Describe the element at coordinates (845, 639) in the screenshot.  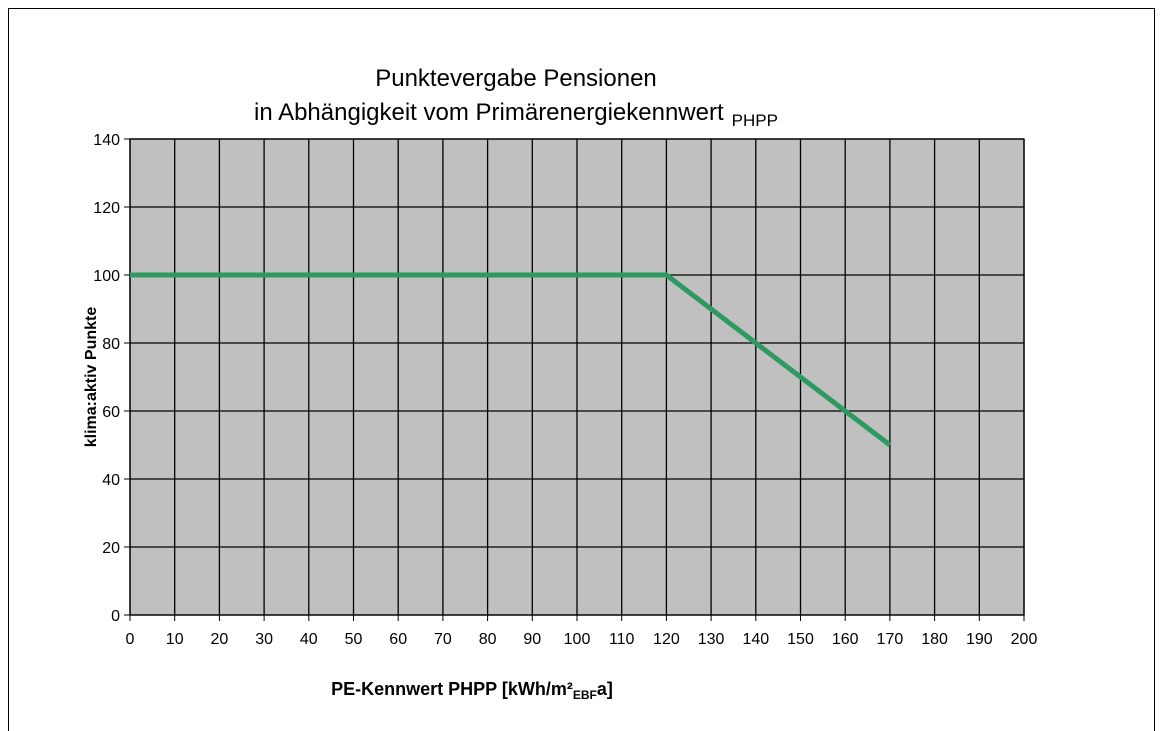
I see `x-tick-label: 160` at that location.